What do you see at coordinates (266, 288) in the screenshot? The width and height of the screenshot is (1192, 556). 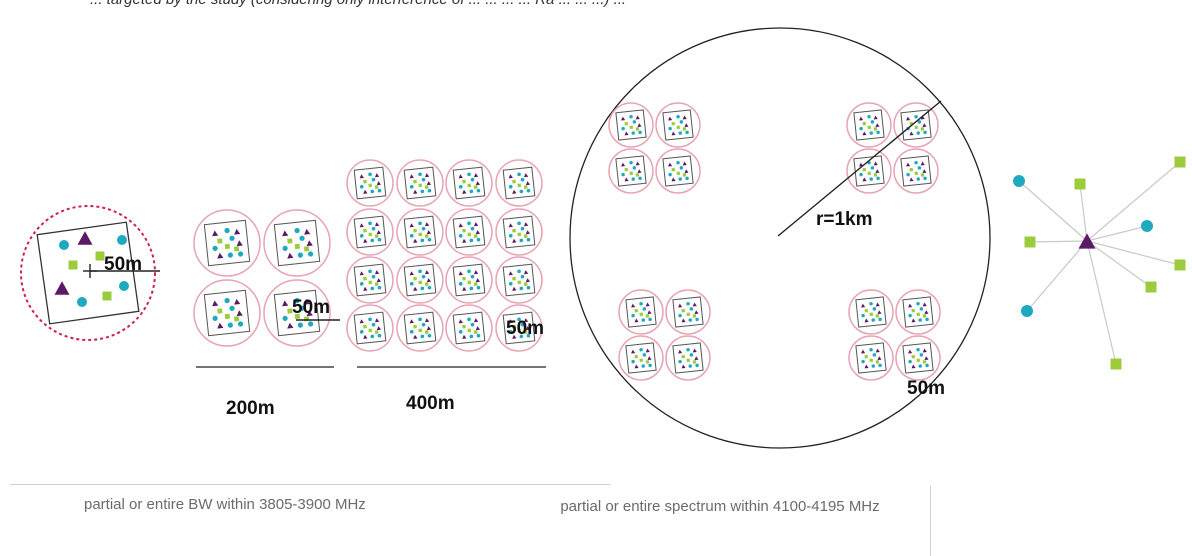 I see `four-cell-cluster` at bounding box center [266, 288].